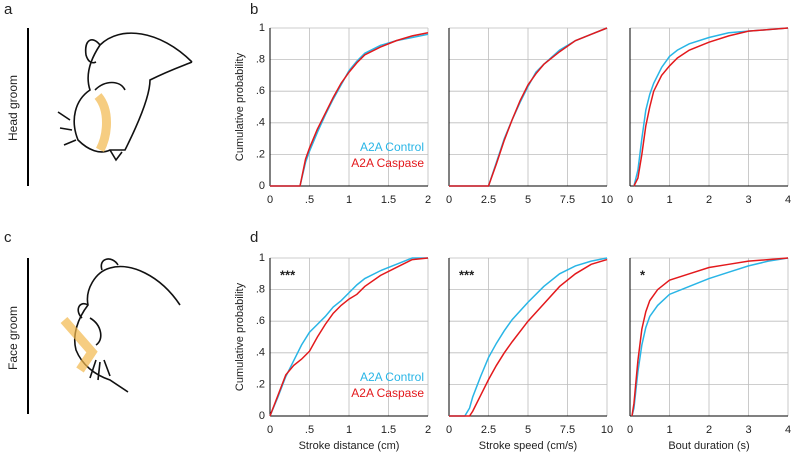  What do you see at coordinates (8, 237) in the screenshot?
I see `panel-letter: c` at bounding box center [8, 237].